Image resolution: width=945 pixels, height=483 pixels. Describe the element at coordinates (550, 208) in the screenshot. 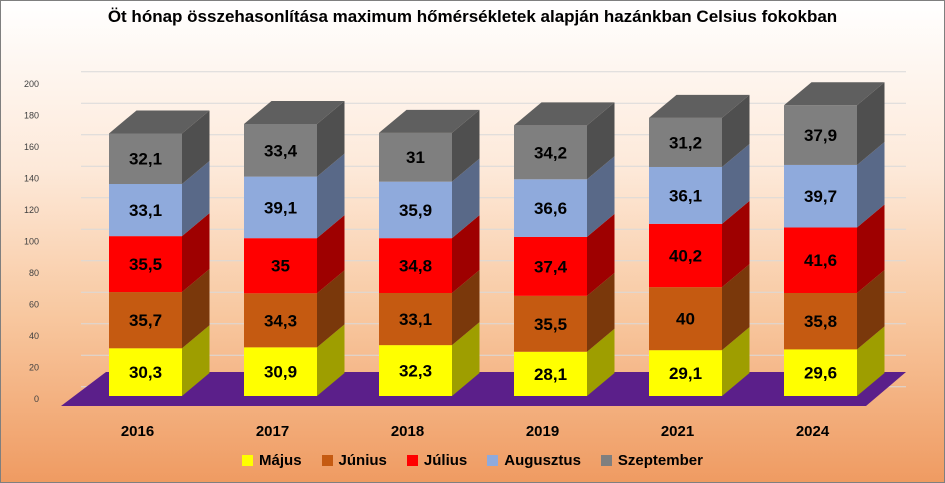

I see `data-label: 36,6` at that location.